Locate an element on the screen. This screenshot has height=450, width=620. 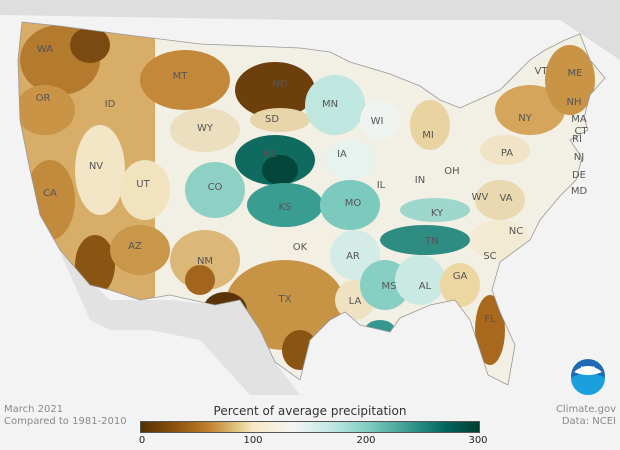
state-label-ma: MA is located at coordinates (579, 119).